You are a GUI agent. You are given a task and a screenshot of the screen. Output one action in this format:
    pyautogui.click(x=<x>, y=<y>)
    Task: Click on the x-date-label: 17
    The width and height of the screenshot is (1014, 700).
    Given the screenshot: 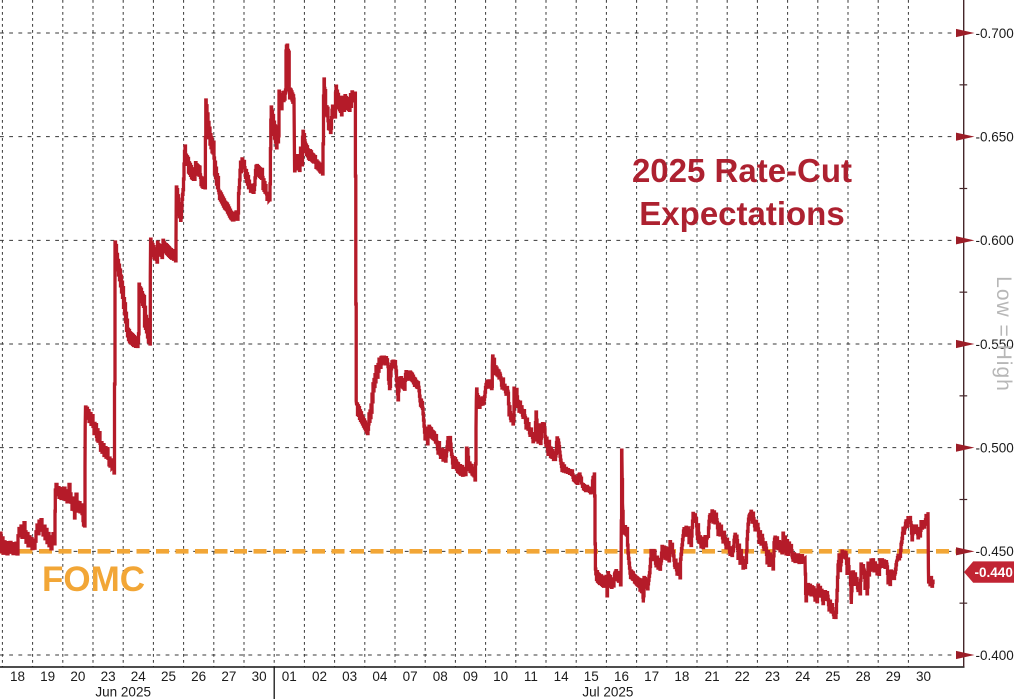 What is the action you would take?
    pyautogui.click(x=651, y=676)
    